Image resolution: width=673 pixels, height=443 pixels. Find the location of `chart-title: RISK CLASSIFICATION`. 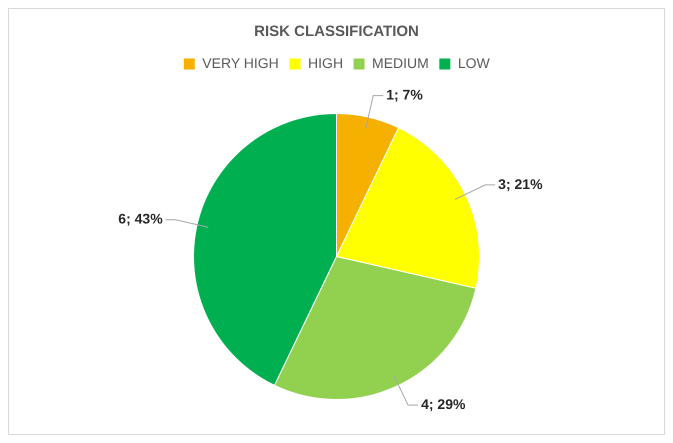

chart-title: RISK CLASSIFICATION is located at coordinates (336, 31).